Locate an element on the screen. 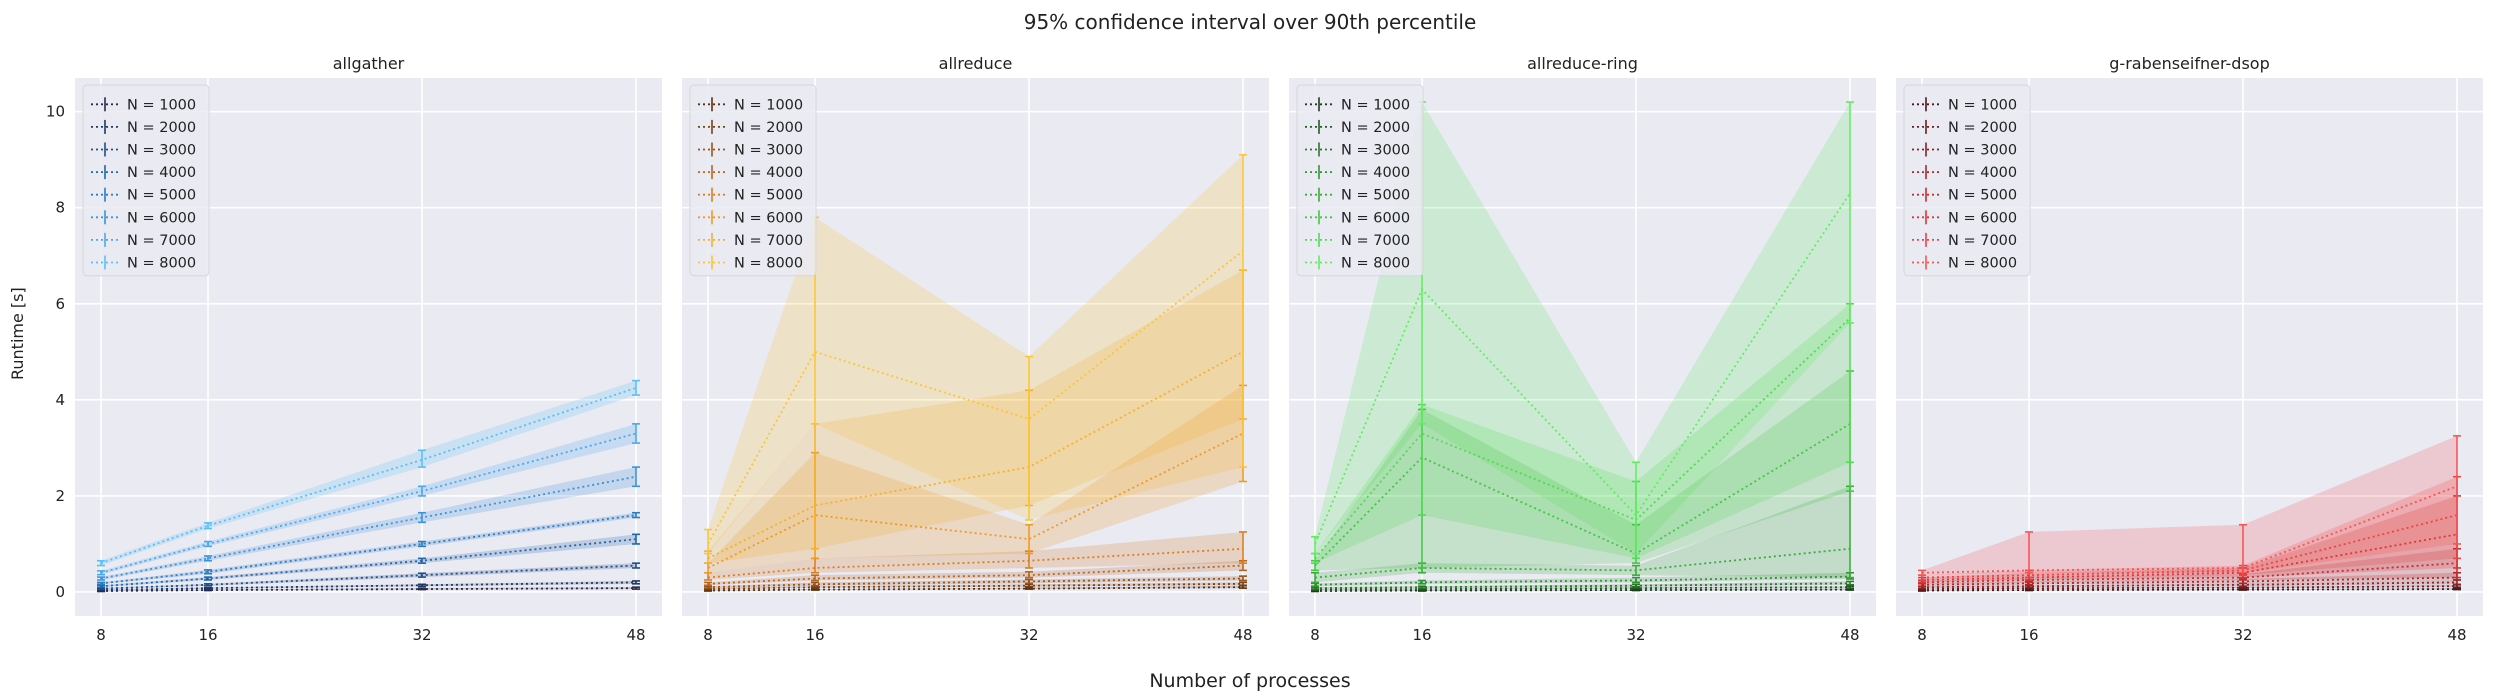 The width and height of the screenshot is (2500, 700). y-tick-label: 2 is located at coordinates (60, 496).